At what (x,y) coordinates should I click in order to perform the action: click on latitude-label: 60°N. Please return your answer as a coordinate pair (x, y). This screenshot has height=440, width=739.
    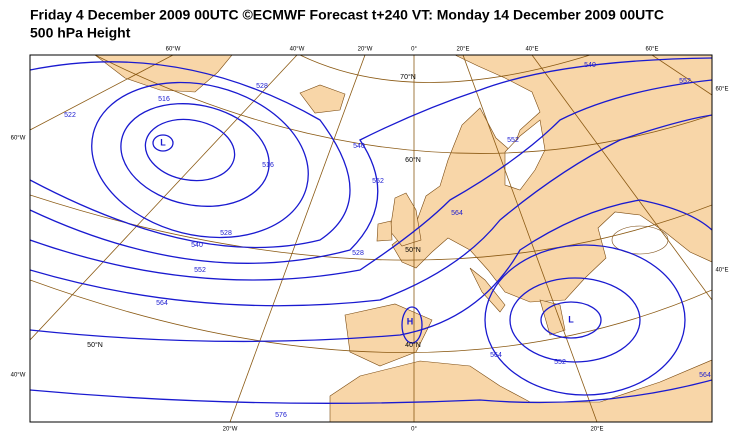
    Looking at the image, I should click on (413, 160).